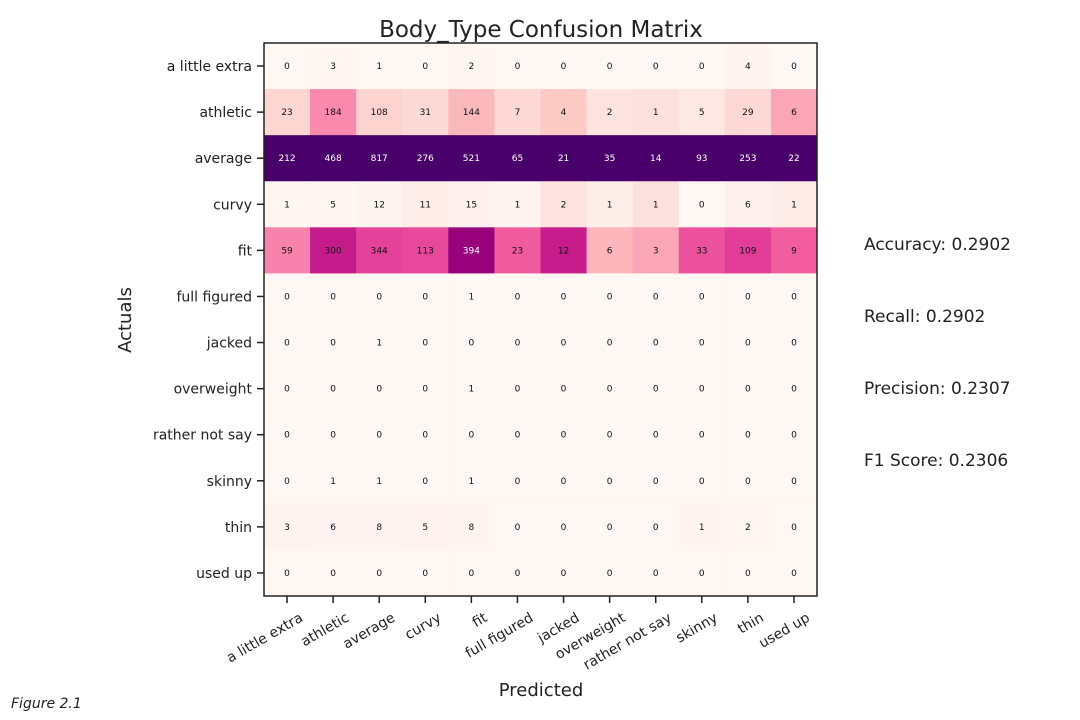  I want to click on cell-value-label: 2, so click(610, 113).